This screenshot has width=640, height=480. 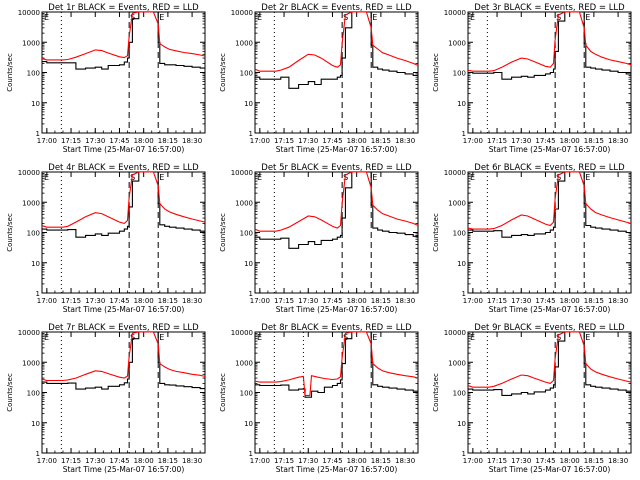 What do you see at coordinates (123, 8) in the screenshot?
I see `chart-title: Det 1r BLACK = Events, RED = LLD` at bounding box center [123, 8].